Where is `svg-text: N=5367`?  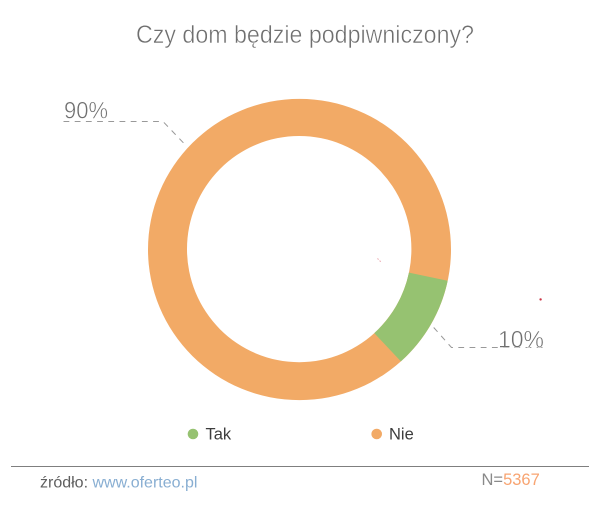
svg-text: N=5367 is located at coordinates (511, 480).